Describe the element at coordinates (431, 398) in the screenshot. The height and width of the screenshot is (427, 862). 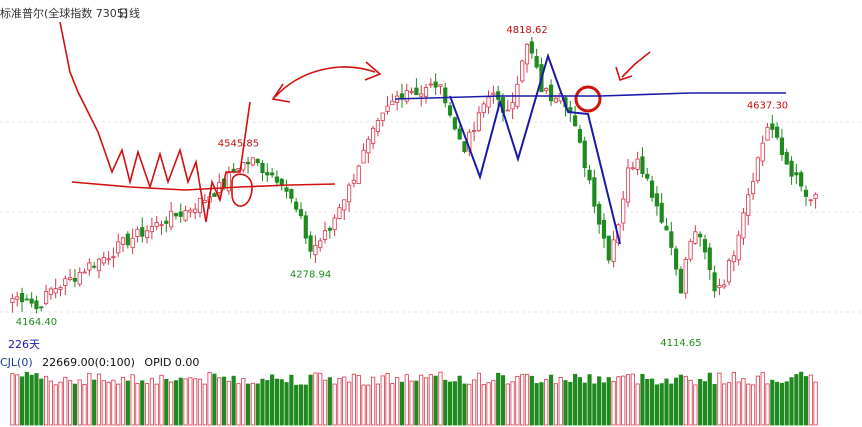
I see `volume-chart` at that location.